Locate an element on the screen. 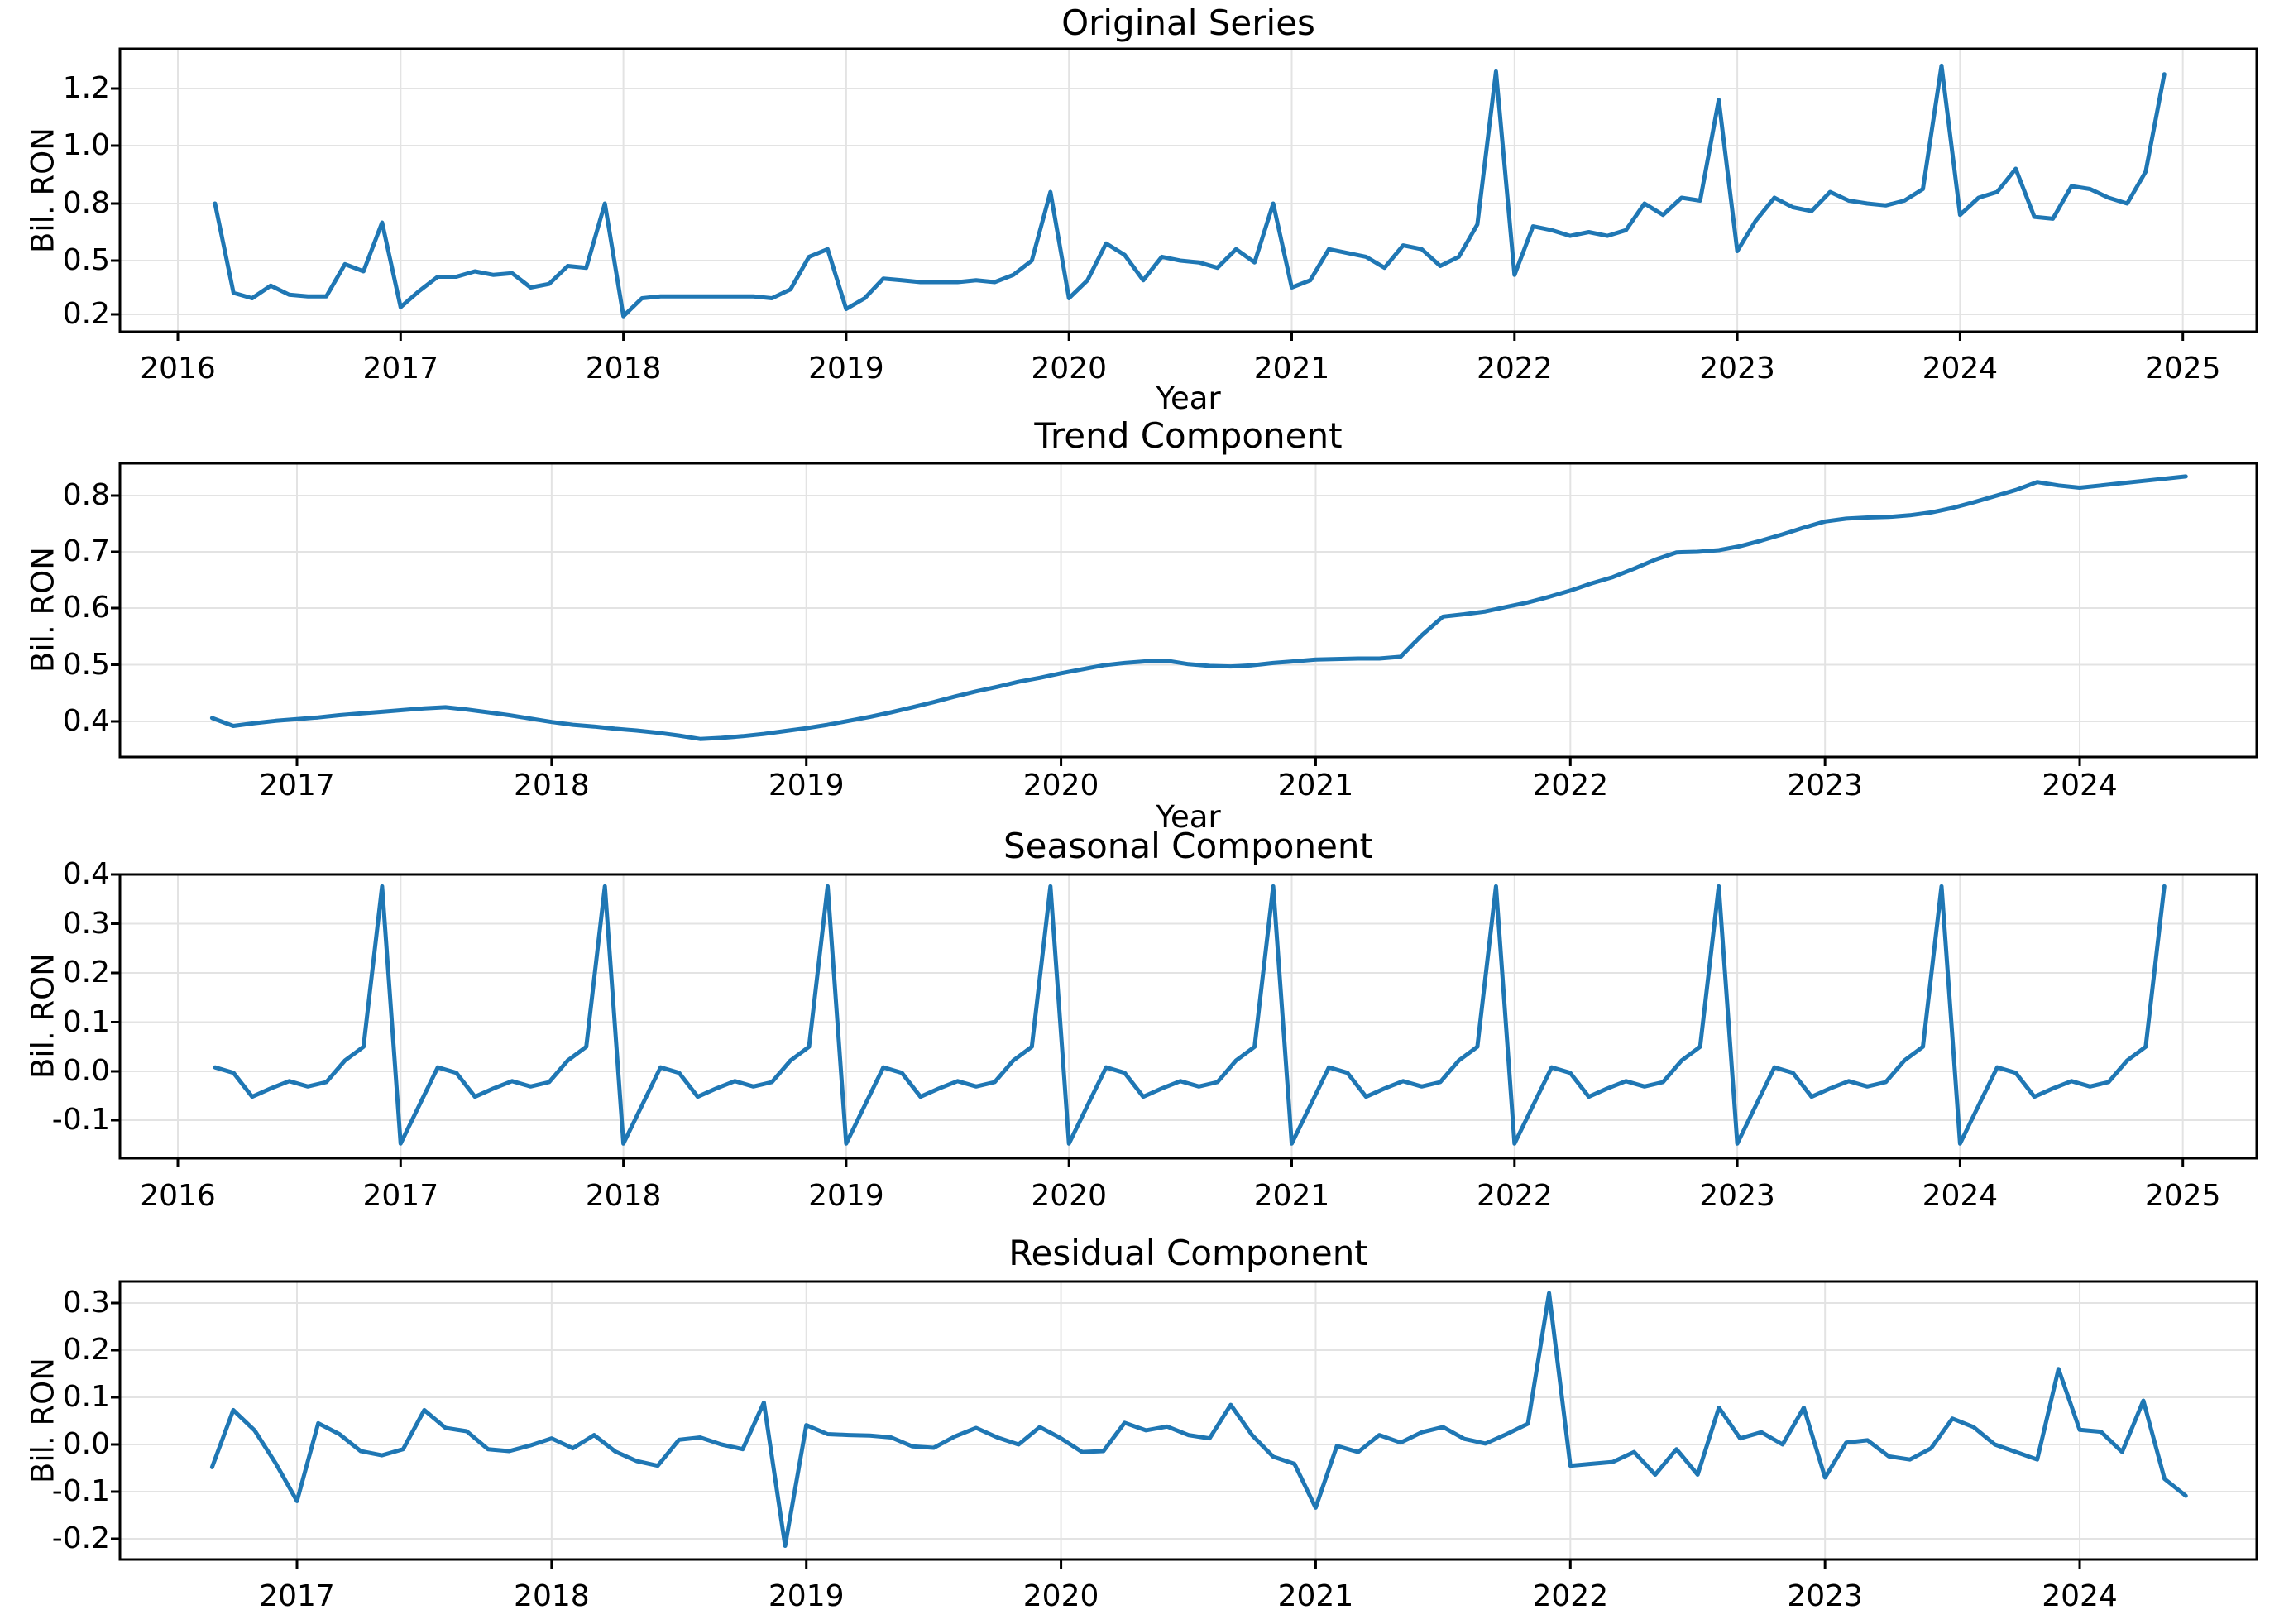 The height and width of the screenshot is (1624, 2284). seasonal-line is located at coordinates (1190, 1015).